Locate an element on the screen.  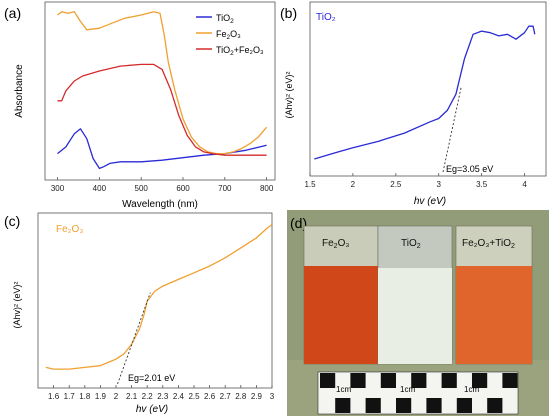
x-tick-label: 2.6 is located at coordinates (210, 396).